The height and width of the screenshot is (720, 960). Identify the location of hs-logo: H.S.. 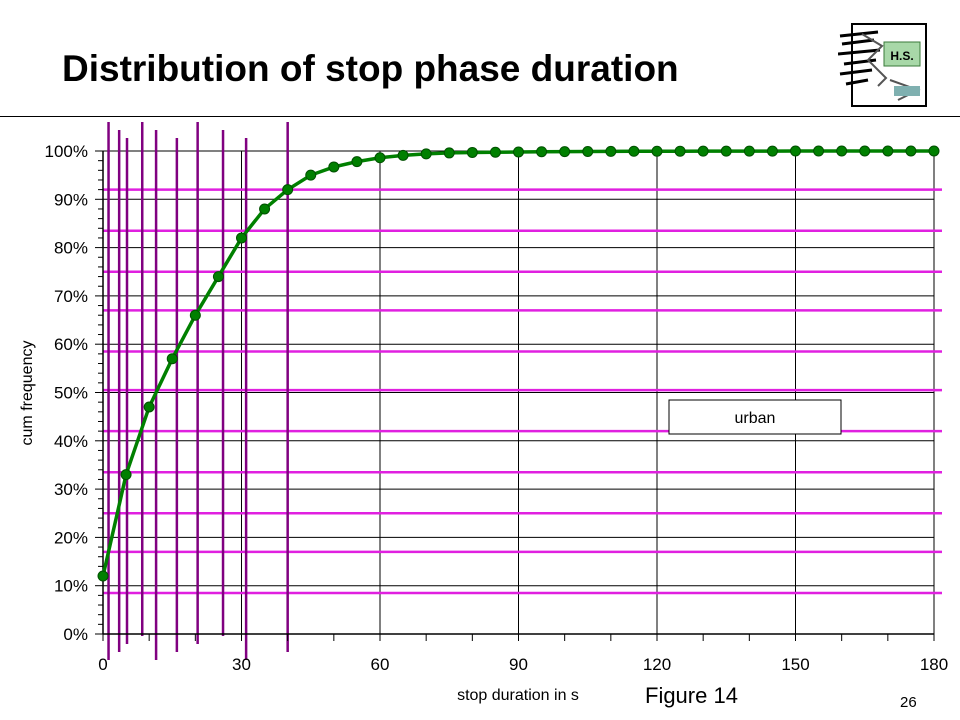
(883, 65).